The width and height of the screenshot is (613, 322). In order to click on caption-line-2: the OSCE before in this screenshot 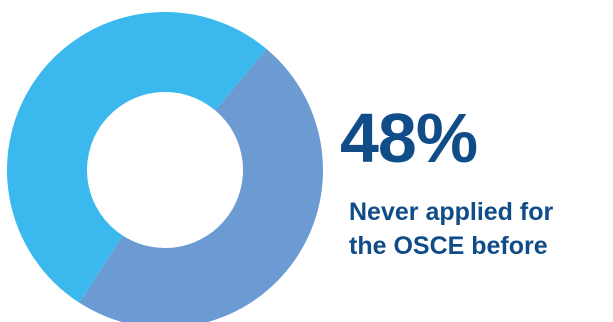, I will do `click(448, 246)`.